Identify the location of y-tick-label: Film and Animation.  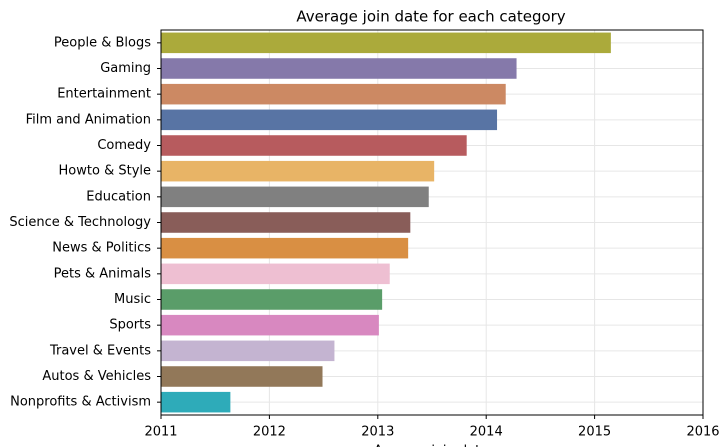
(88, 119).